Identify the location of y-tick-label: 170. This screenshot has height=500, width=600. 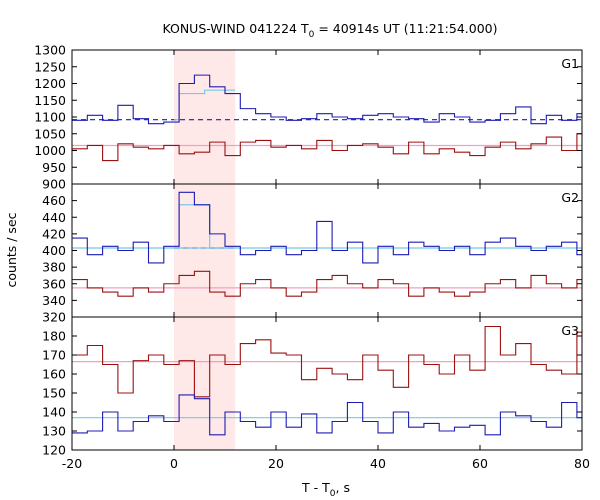
(54, 355).